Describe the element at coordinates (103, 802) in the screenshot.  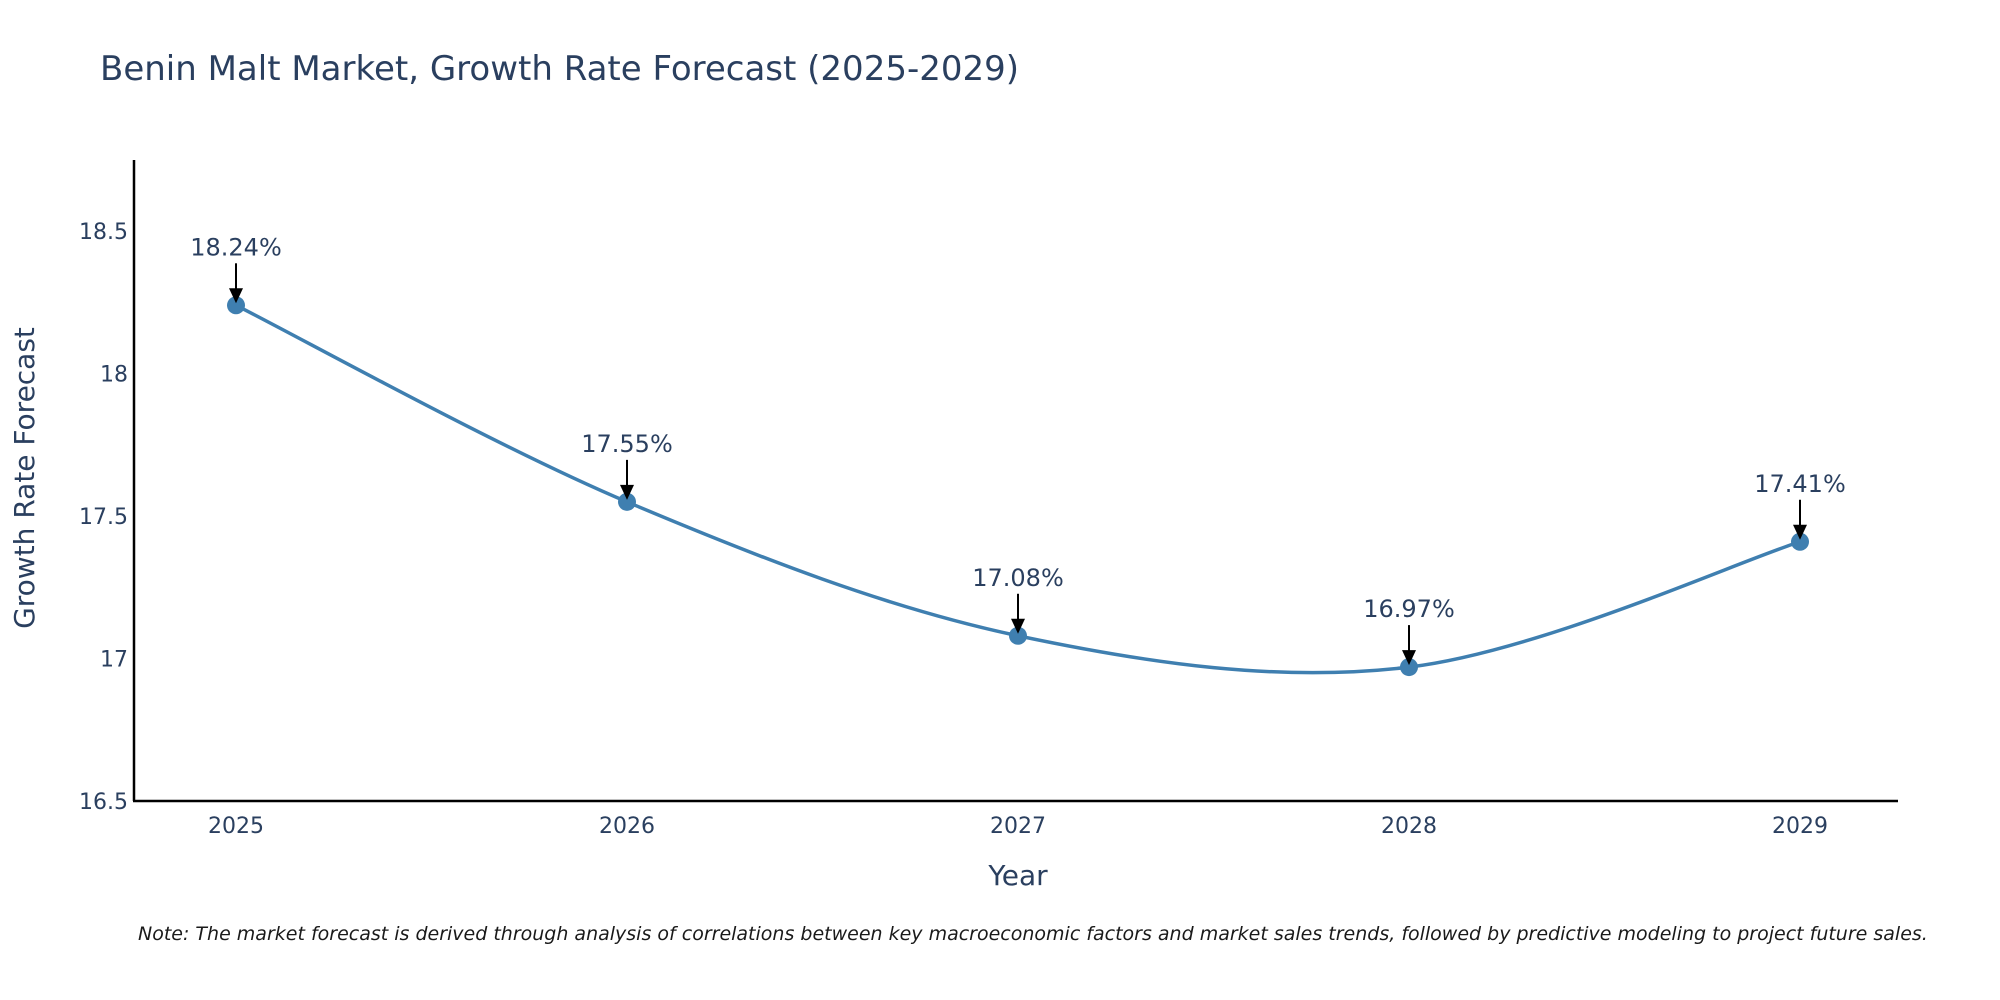
I see `y-tick-label: 16.5` at that location.